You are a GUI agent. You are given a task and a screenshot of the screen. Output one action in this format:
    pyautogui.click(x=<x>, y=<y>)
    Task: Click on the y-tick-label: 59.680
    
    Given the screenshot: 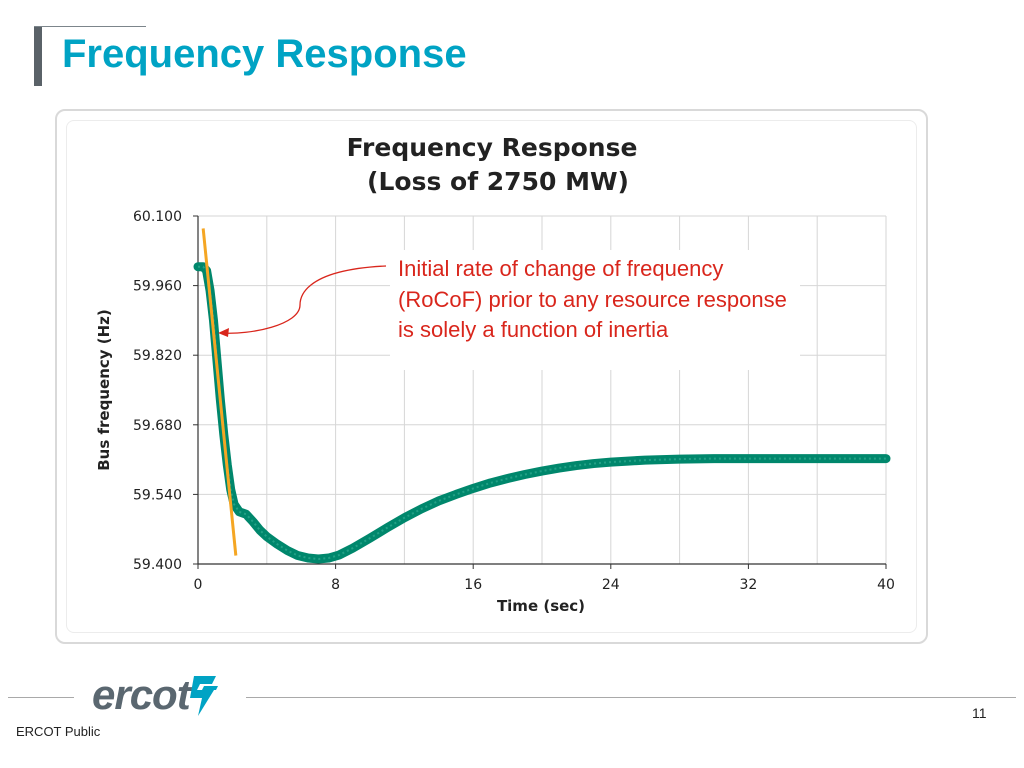 What is the action you would take?
    pyautogui.click(x=157, y=426)
    